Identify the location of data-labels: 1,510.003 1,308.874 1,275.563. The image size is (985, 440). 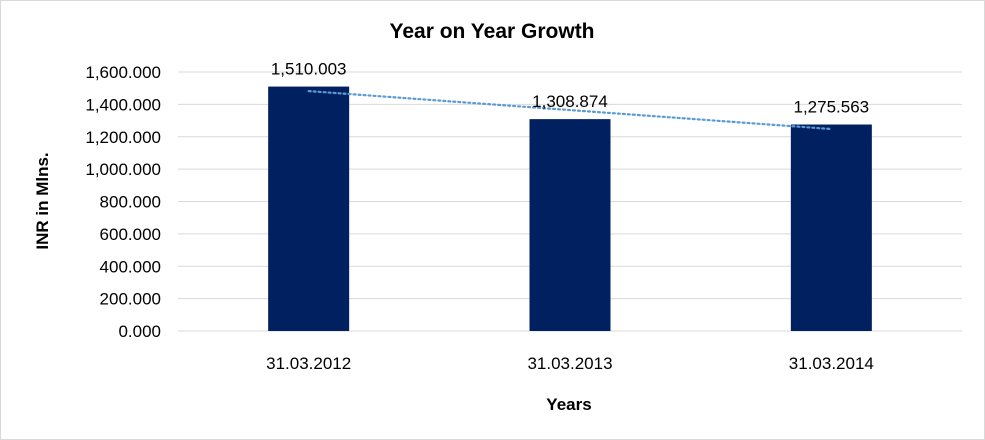
(570, 88).